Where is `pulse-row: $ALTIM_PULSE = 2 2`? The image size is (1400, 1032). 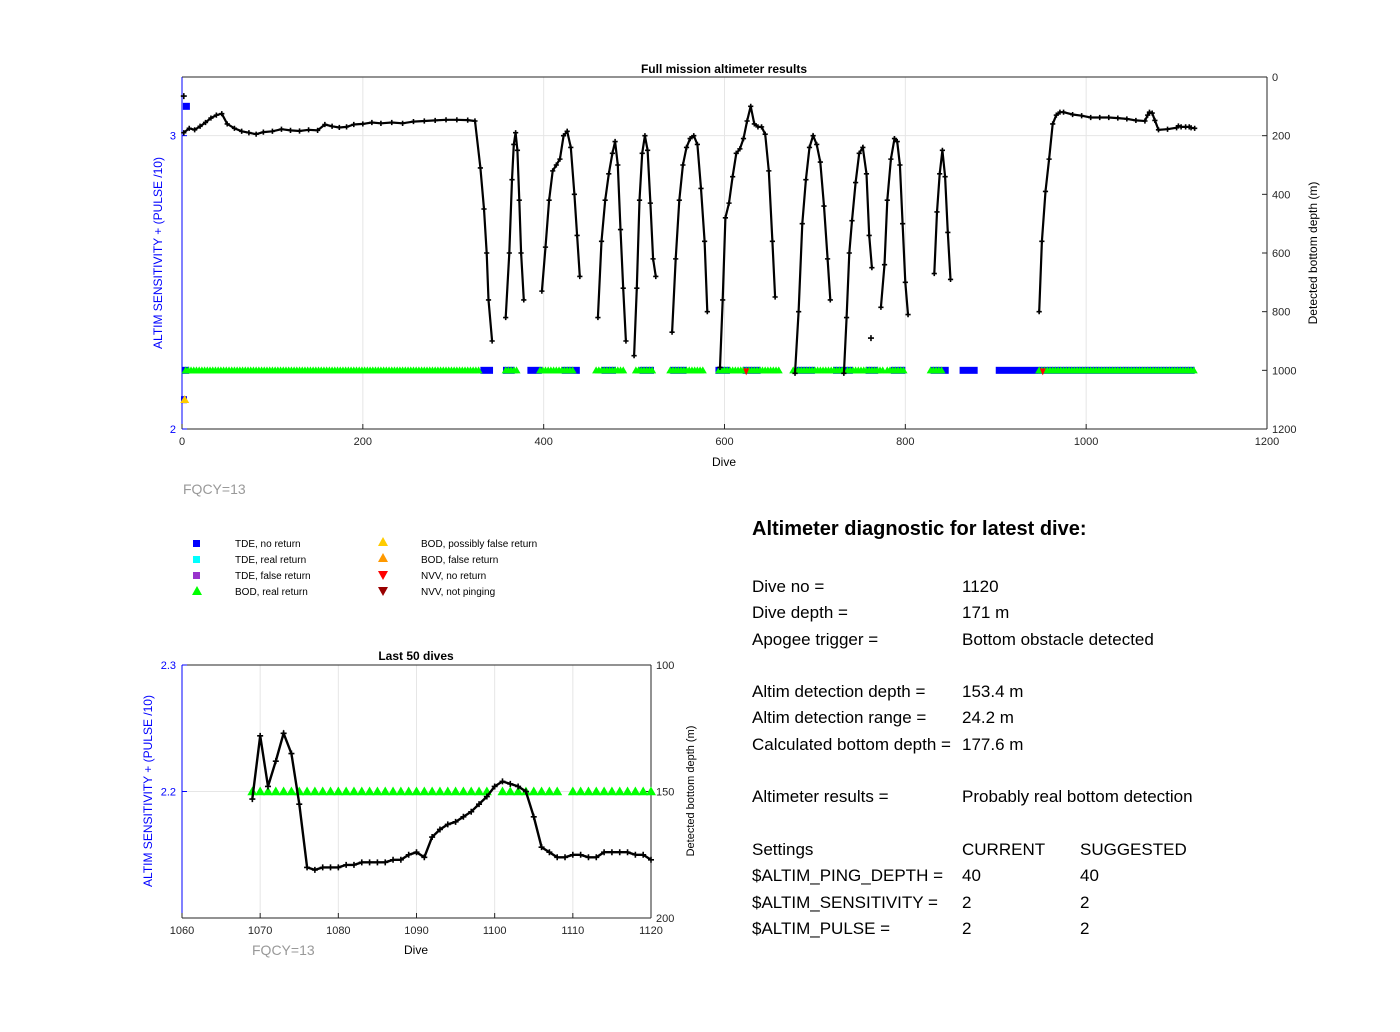 pulse-row: $ALTIM_PULSE = 2 2 is located at coordinates (1062, 929).